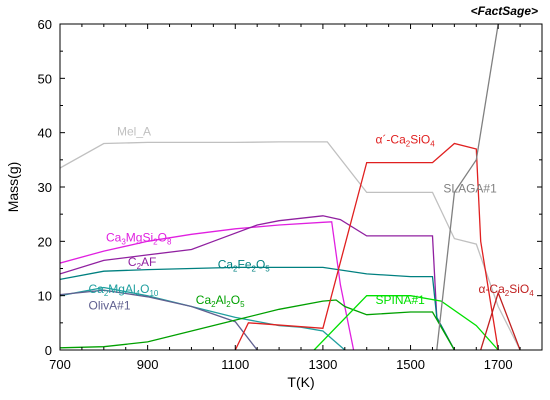  What do you see at coordinates (45, 133) in the screenshot?
I see `y-tick-label-4: 40` at bounding box center [45, 133].